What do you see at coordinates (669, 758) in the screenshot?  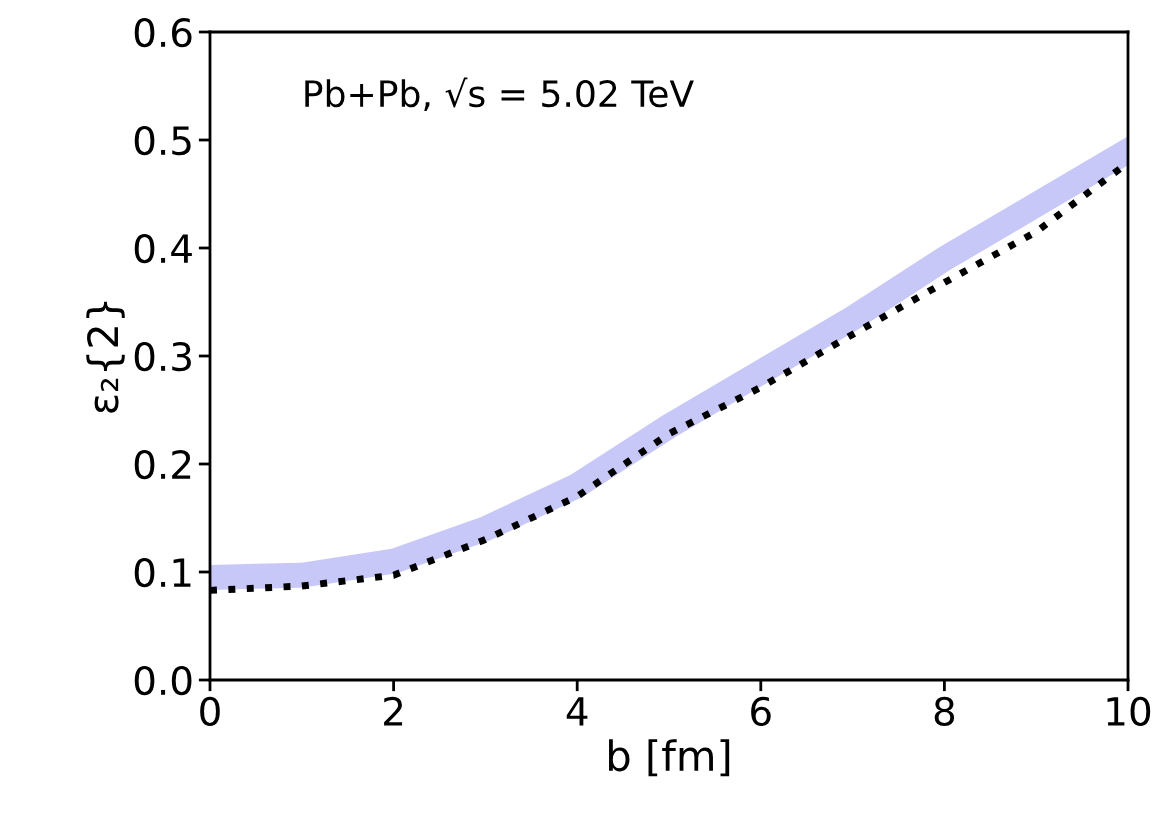 I see `x-axis-title: b [fm]` at bounding box center [669, 758].